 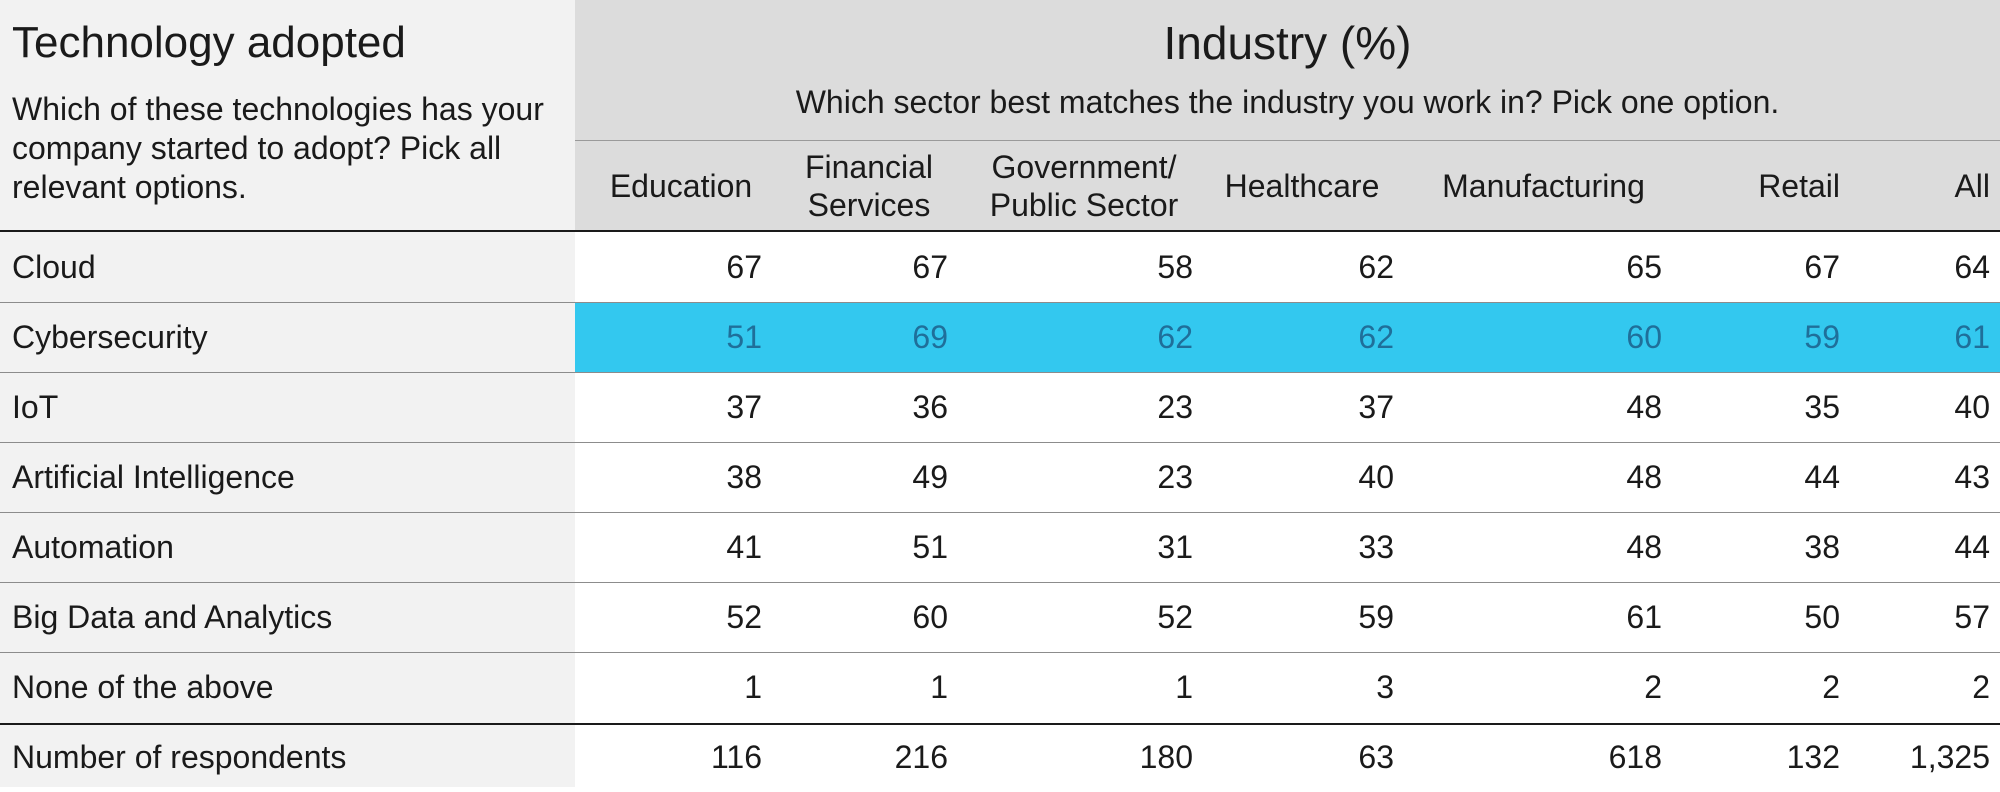 I want to click on table-cell: 50, so click(x=1822, y=616).